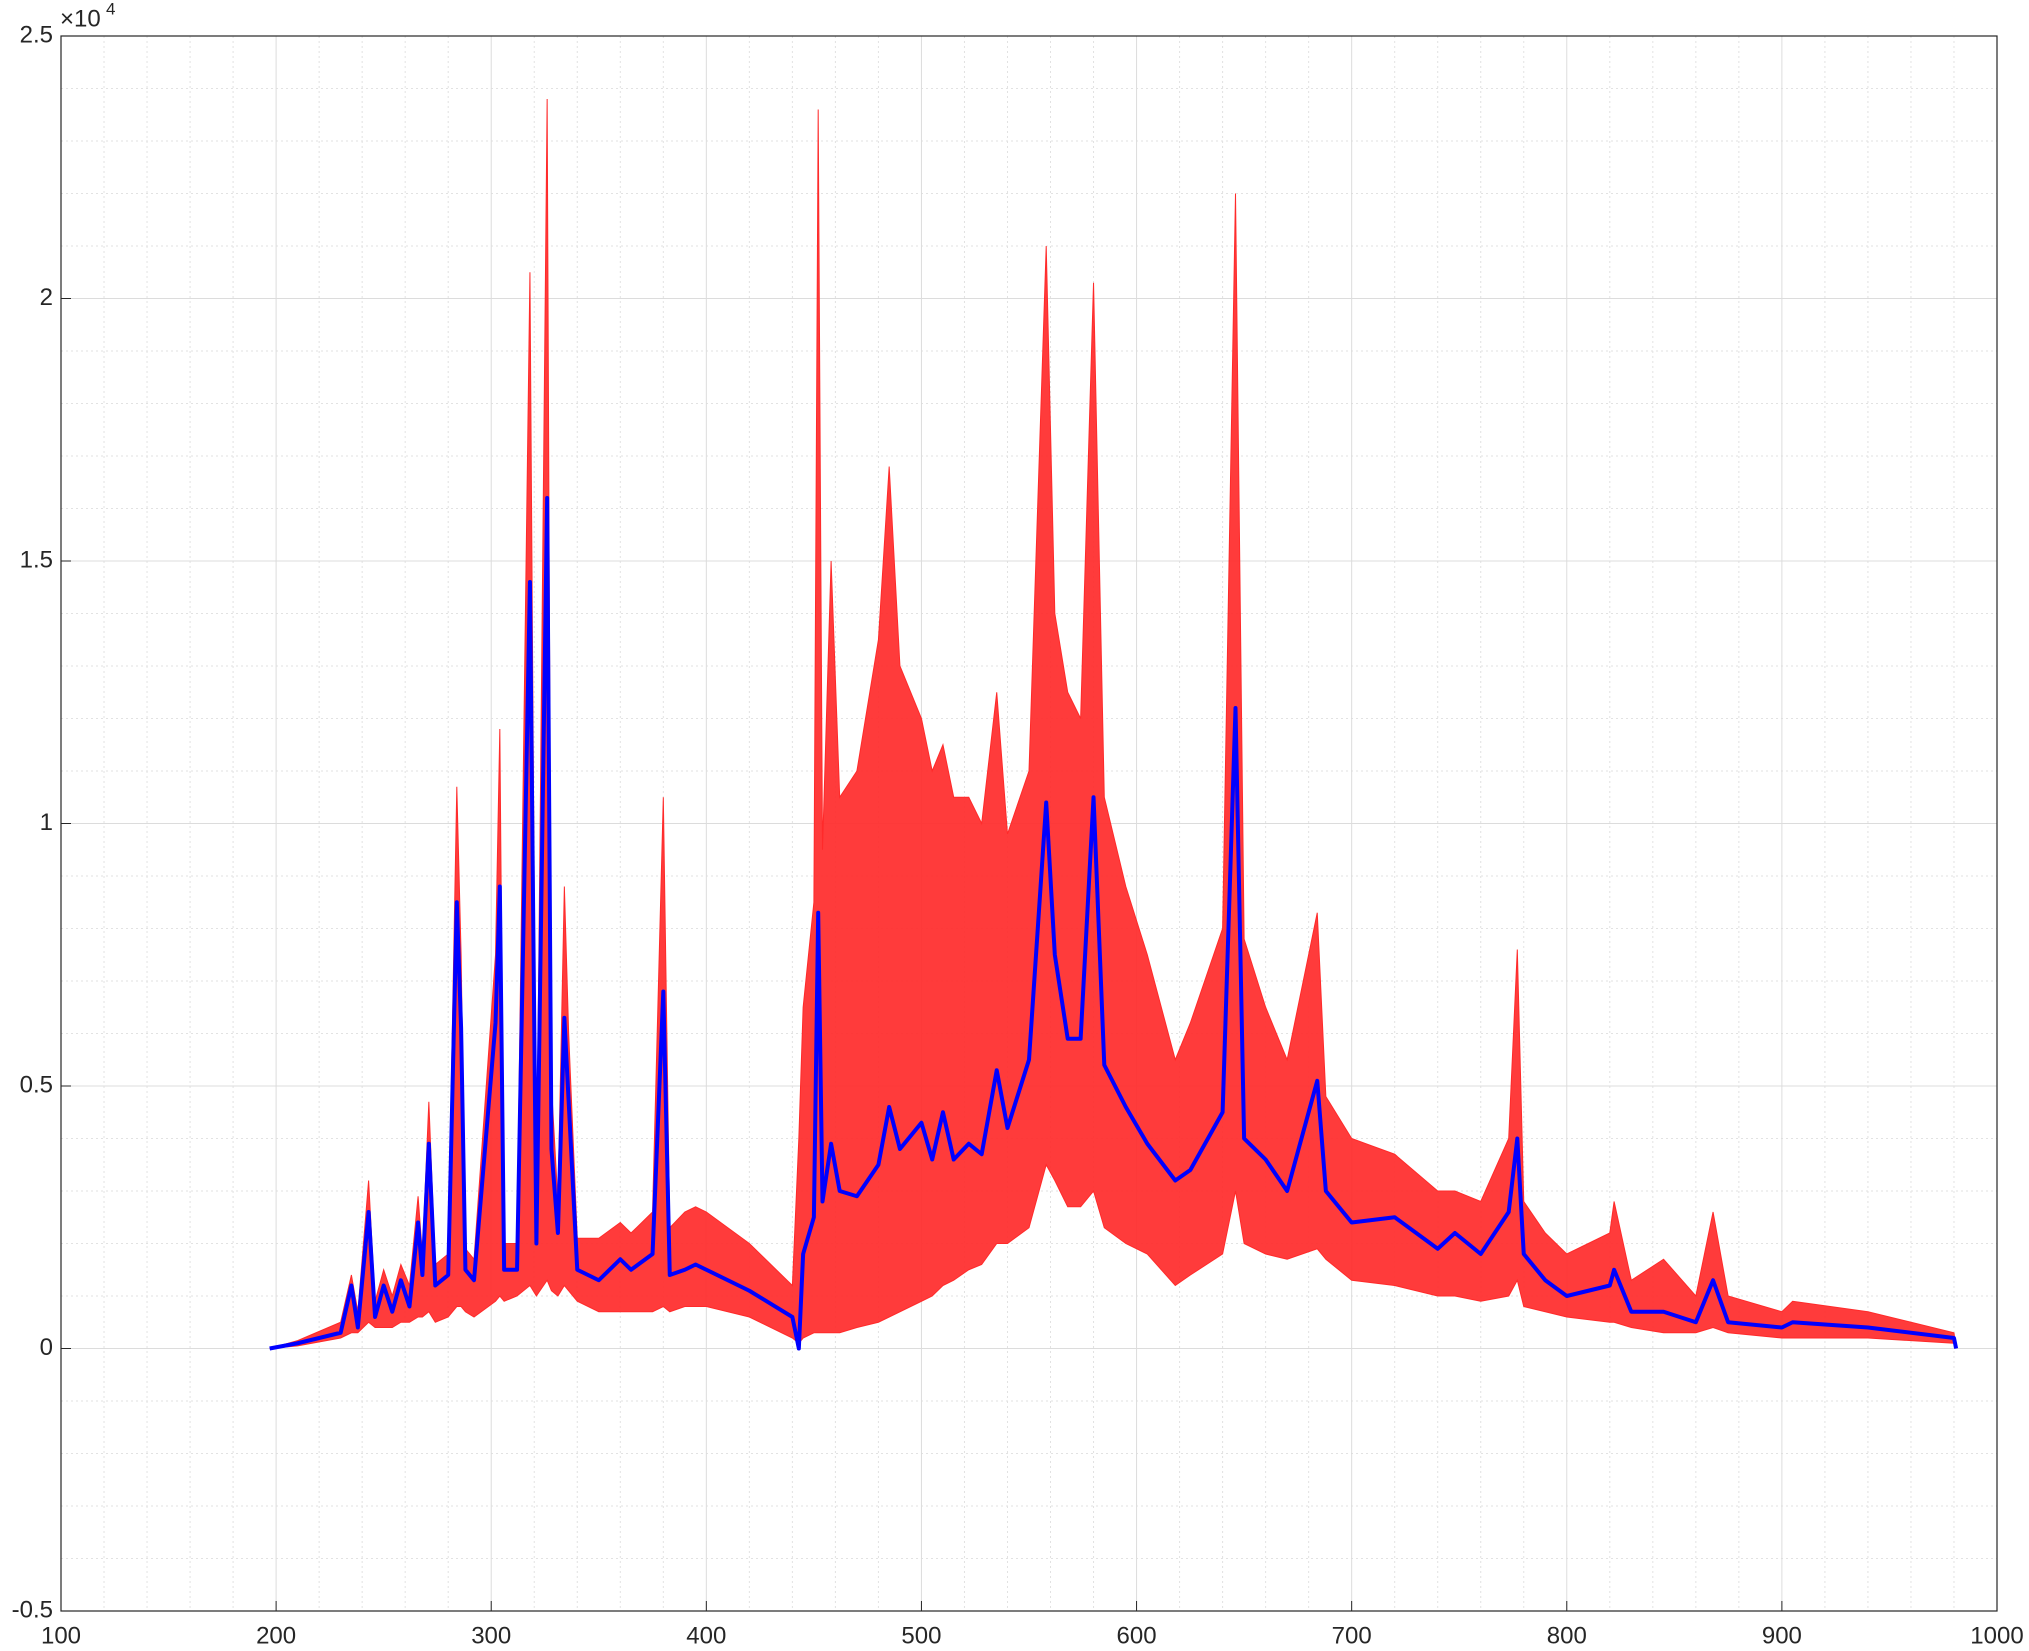 The image size is (2029, 1651). Describe the element at coordinates (276, 1635) in the screenshot. I see `x-tick-label: 200` at that location.